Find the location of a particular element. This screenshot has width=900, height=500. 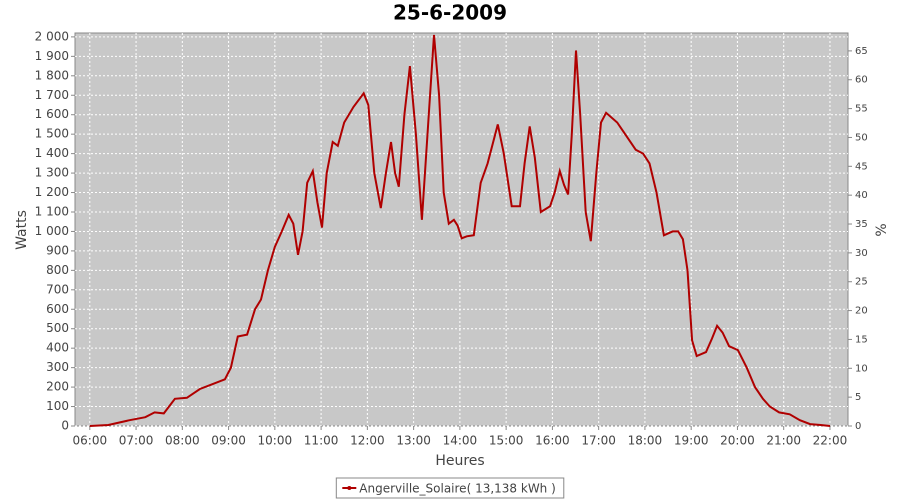

x-tick-label: 17:00 is located at coordinates (598, 441).